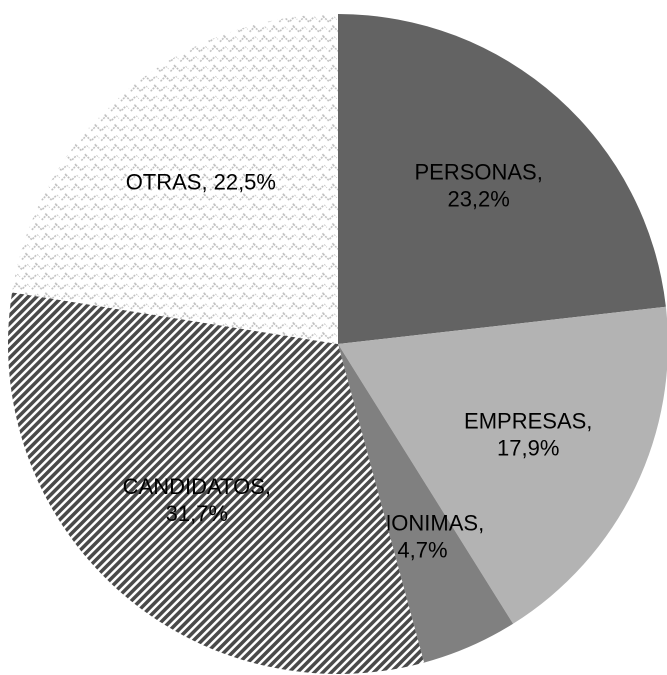 The height and width of the screenshot is (675, 667). Describe the element at coordinates (197, 513) in the screenshot. I see `slice-value-label: 31,7%` at that location.